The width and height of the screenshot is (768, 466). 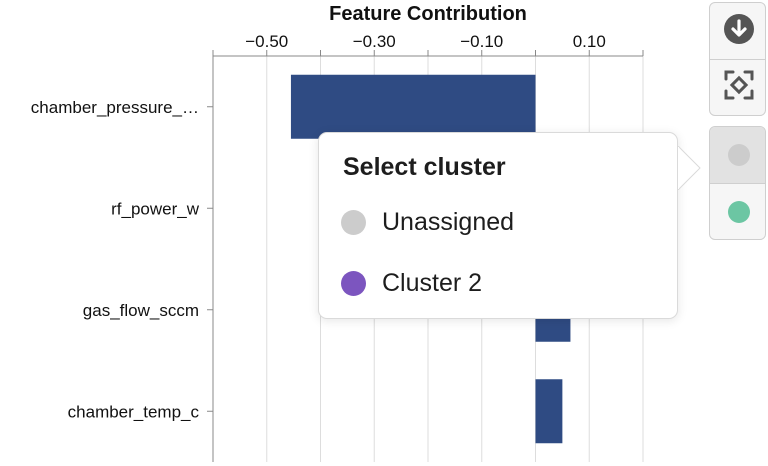 What do you see at coordinates (432, 282) in the screenshot?
I see `option-label-cluster-2: Cluster 2` at bounding box center [432, 282].